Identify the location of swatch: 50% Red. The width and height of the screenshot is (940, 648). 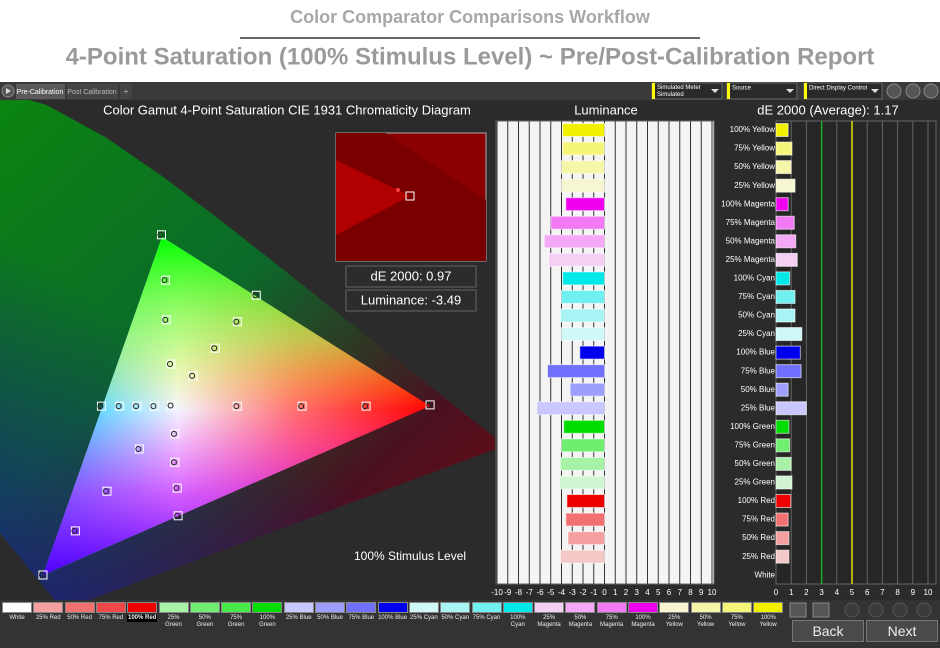
(79, 623).